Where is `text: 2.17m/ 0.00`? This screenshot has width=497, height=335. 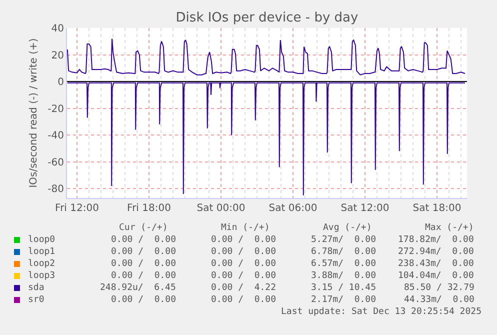
text: 2.17m/ 0.00 is located at coordinates (343, 300).